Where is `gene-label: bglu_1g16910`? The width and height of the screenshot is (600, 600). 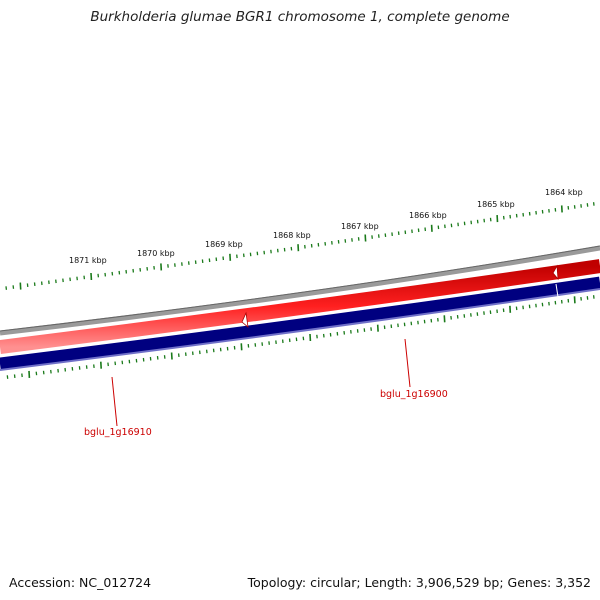 gene-label: bglu_1g16910 is located at coordinates (118, 432).